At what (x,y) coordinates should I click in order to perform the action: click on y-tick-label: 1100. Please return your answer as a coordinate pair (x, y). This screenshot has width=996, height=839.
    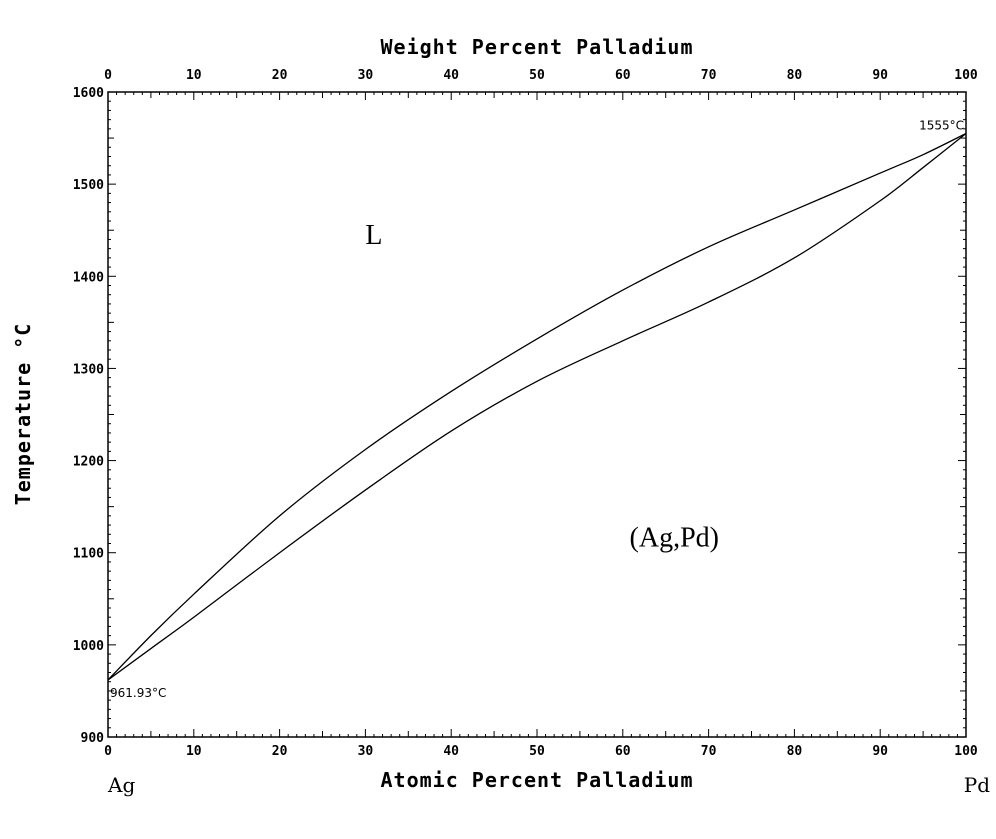
    Looking at the image, I should click on (88, 554).